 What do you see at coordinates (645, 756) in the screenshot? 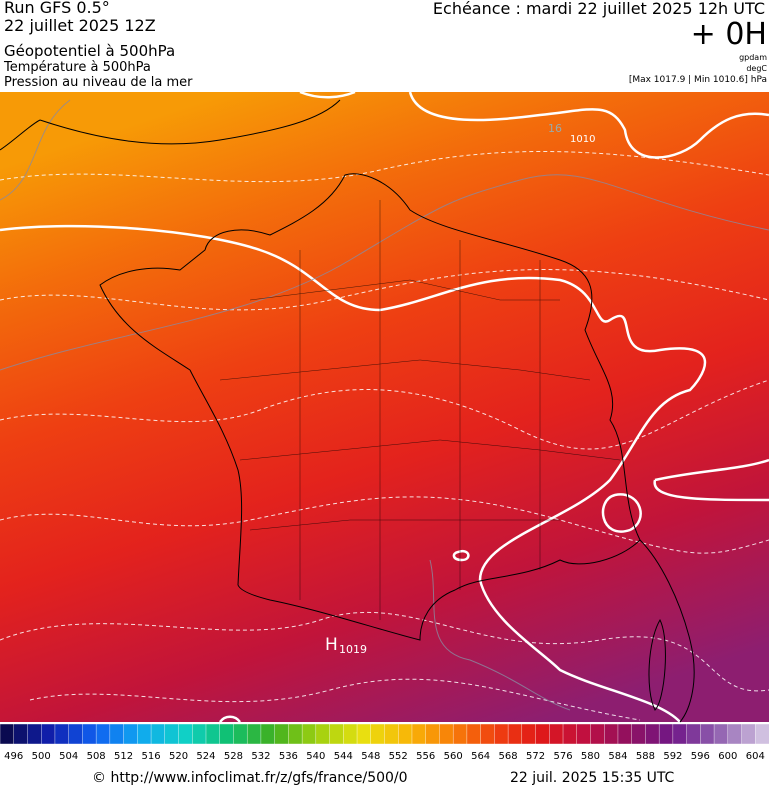
I see `scale-label: 588` at bounding box center [645, 756].